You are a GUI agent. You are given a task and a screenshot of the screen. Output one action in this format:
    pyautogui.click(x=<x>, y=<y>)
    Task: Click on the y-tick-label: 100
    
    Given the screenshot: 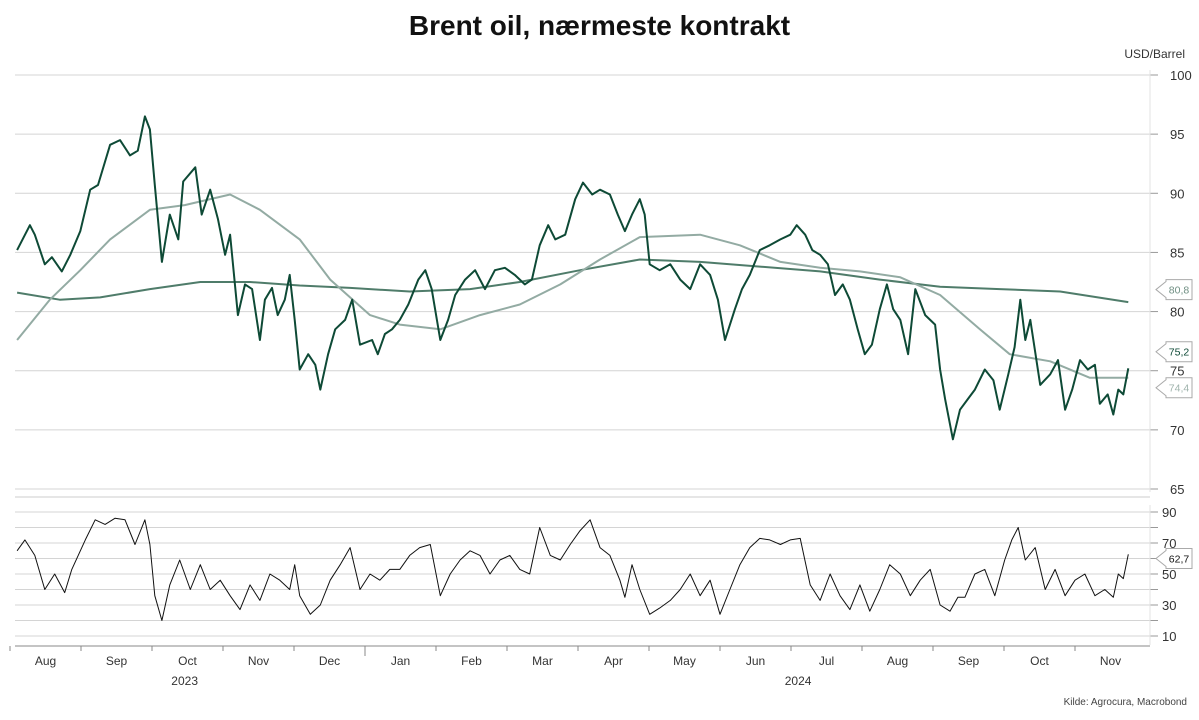 What is the action you would take?
    pyautogui.click(x=1181, y=75)
    